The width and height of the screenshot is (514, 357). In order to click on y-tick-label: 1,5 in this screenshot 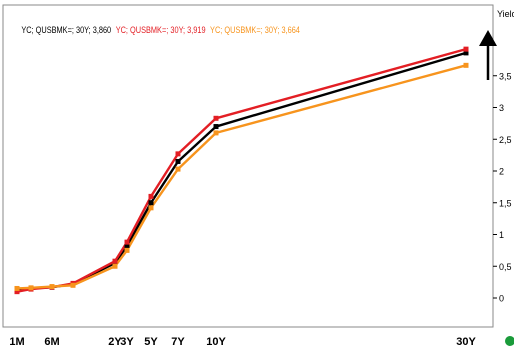, I will do `click(505, 203)`.